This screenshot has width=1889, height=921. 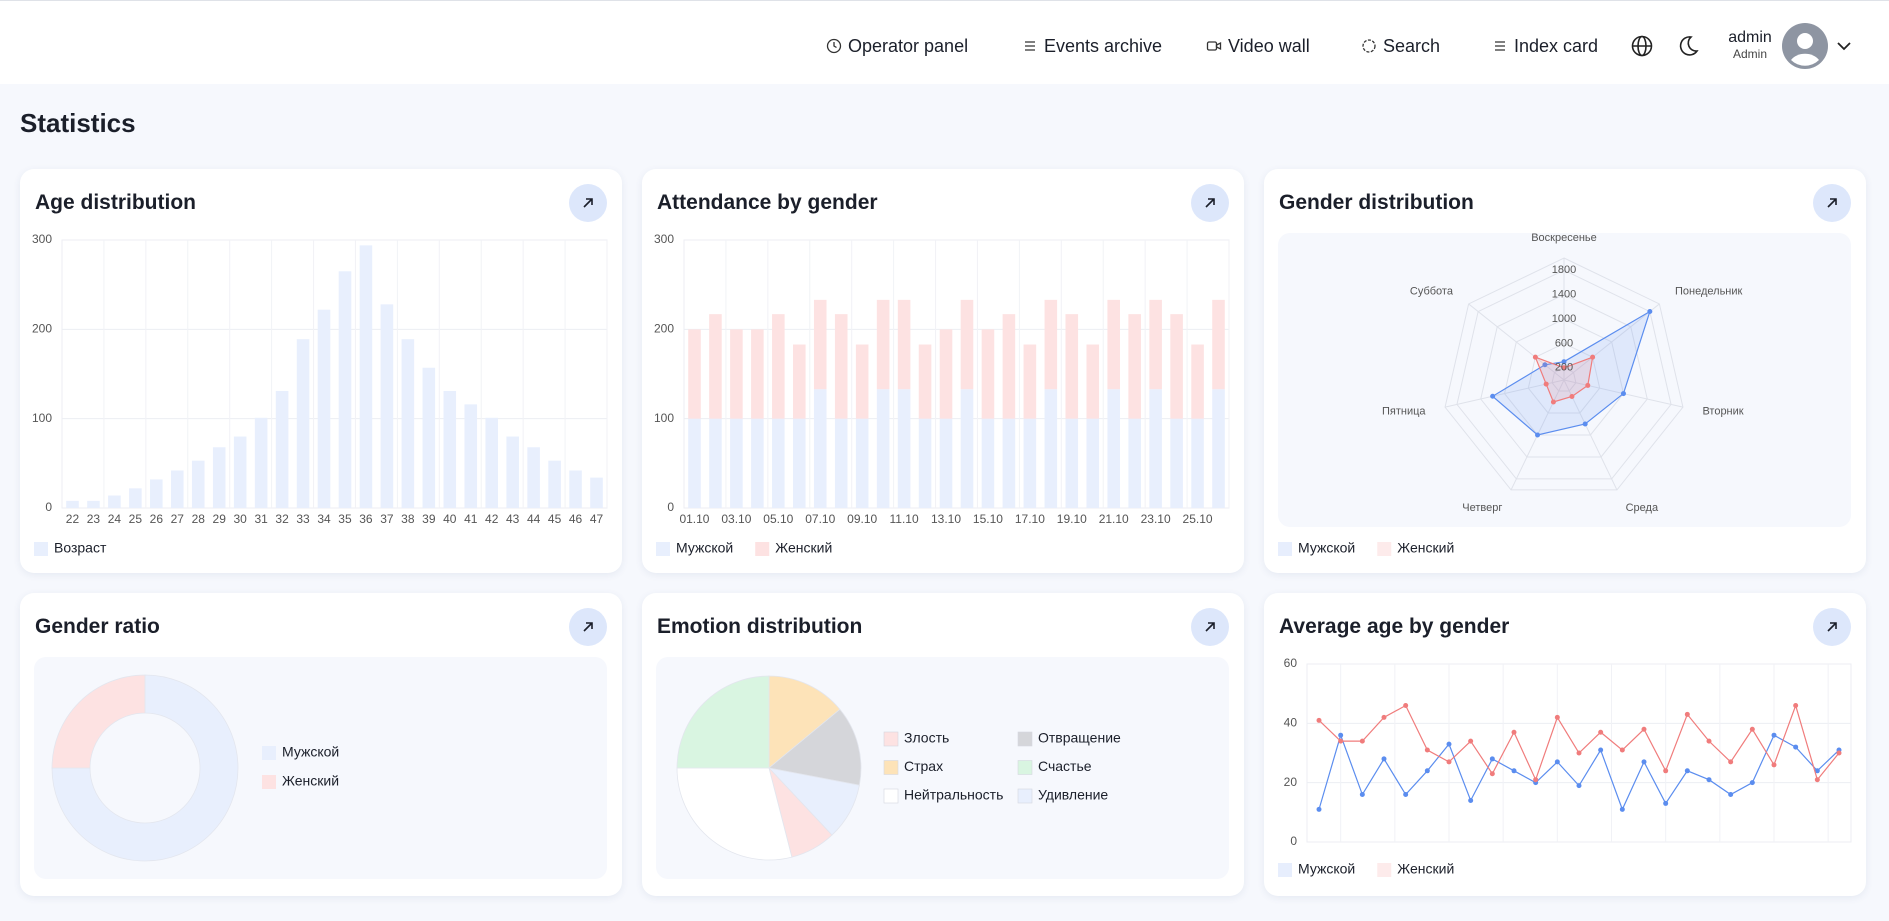 What do you see at coordinates (80, 548) in the screenshot?
I see `legend-label: Возраст` at bounding box center [80, 548].